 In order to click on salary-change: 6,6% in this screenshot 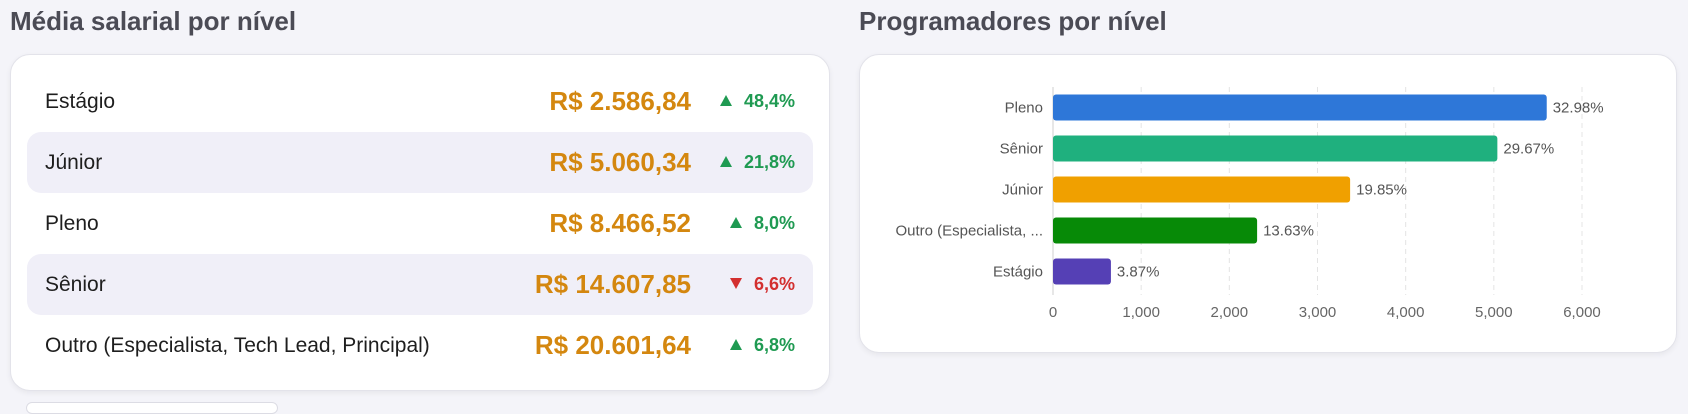, I will do `click(751, 284)`.